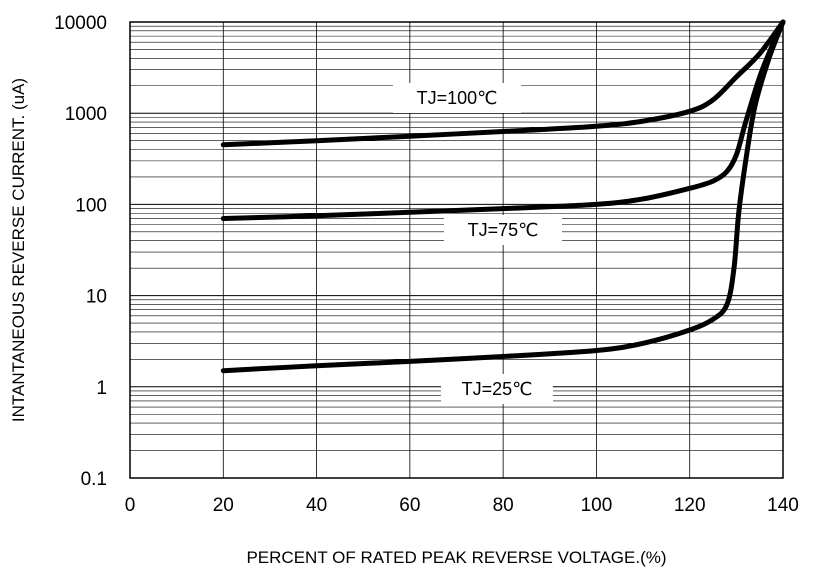 This screenshot has width=815, height=571. Describe the element at coordinates (101, 388) in the screenshot. I see `y-tick-label: 1` at that location.